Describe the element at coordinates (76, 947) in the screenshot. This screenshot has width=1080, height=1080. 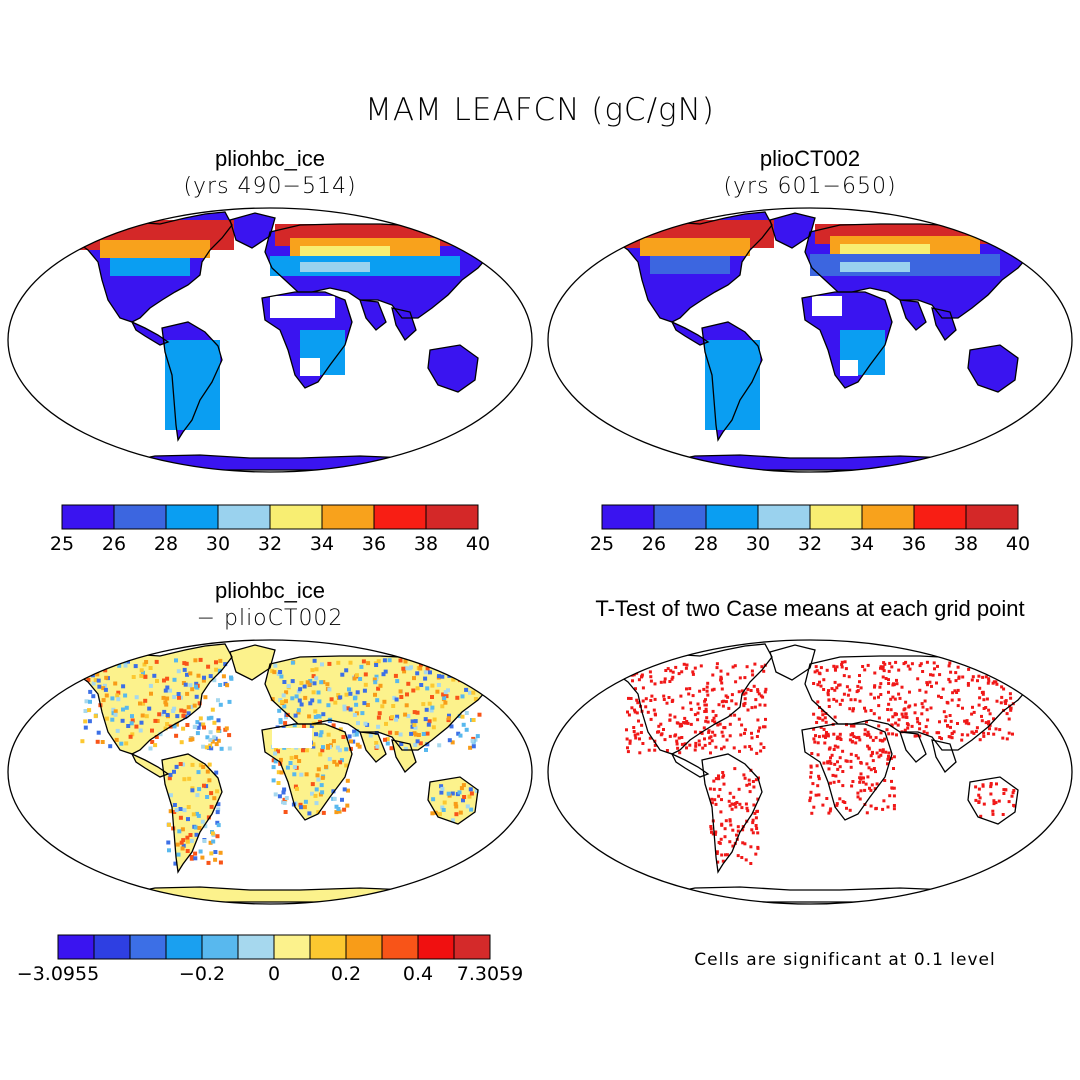
I see `panel3-colorbar-box` at that location.